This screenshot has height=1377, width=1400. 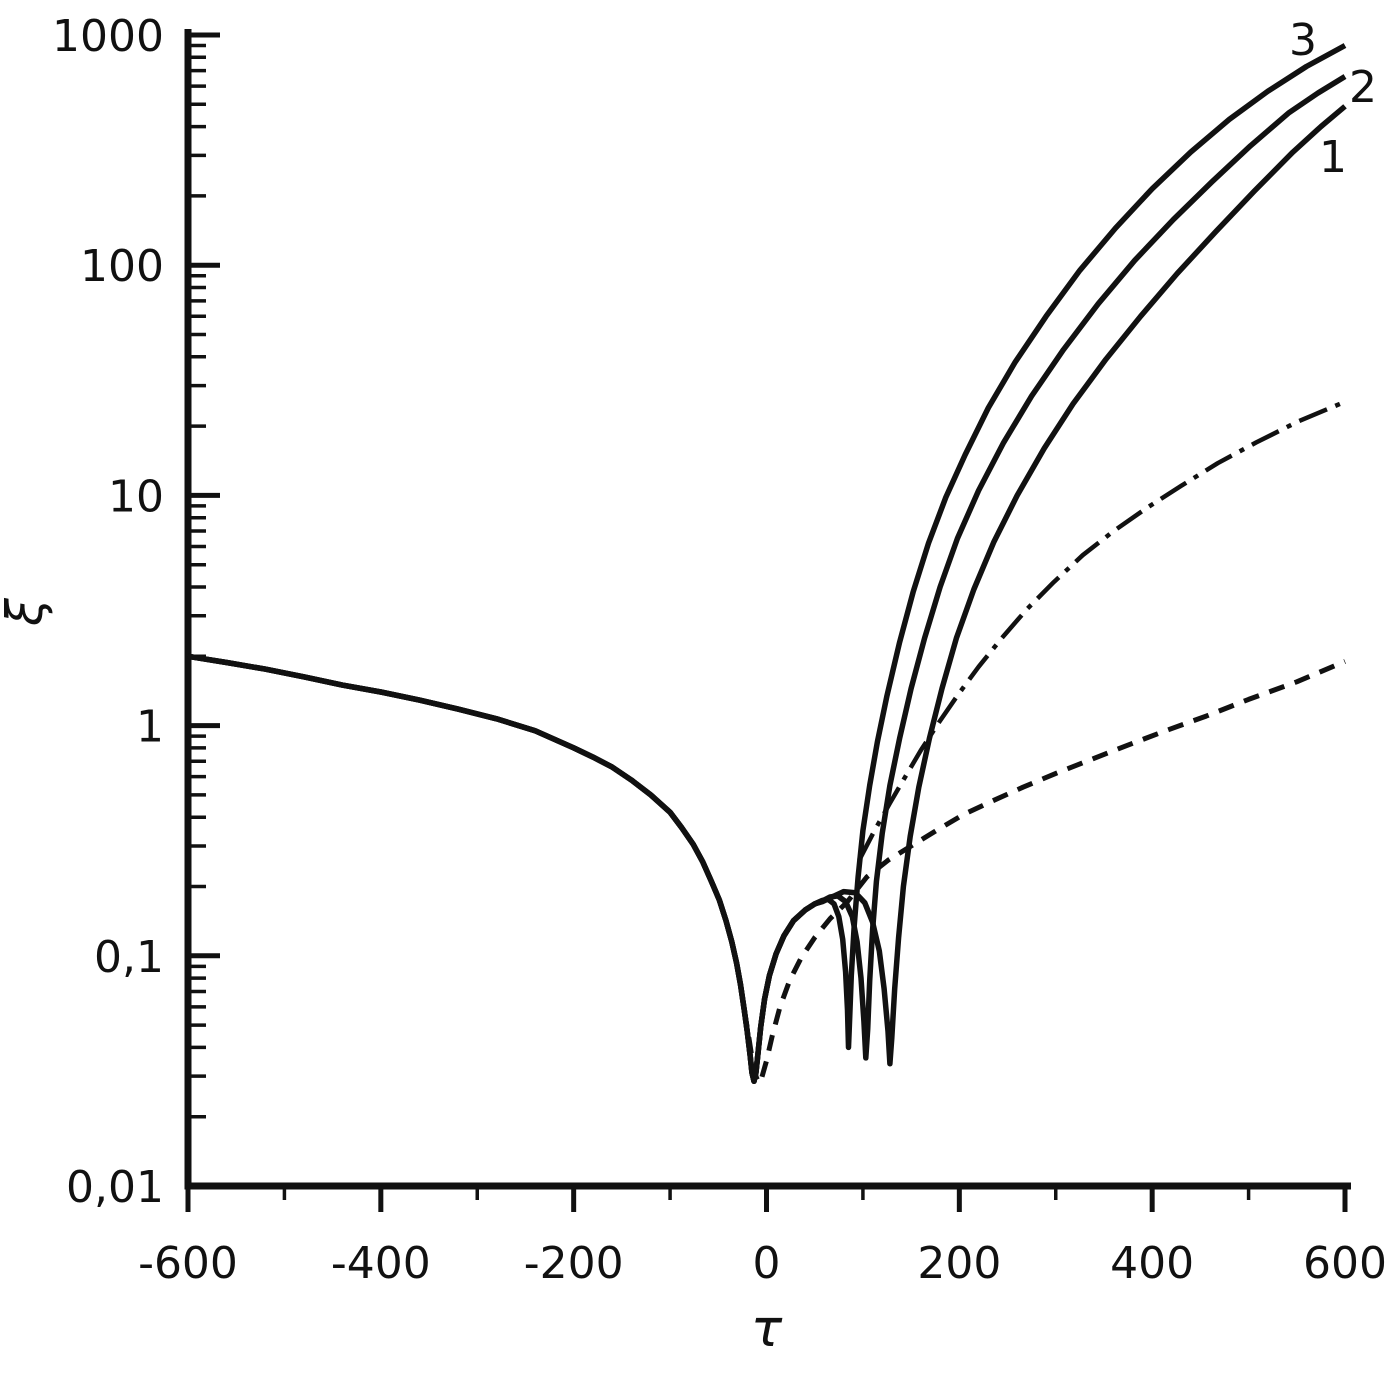 What do you see at coordinates (574, 1263) in the screenshot?
I see `x-tick-label: -200` at bounding box center [574, 1263].